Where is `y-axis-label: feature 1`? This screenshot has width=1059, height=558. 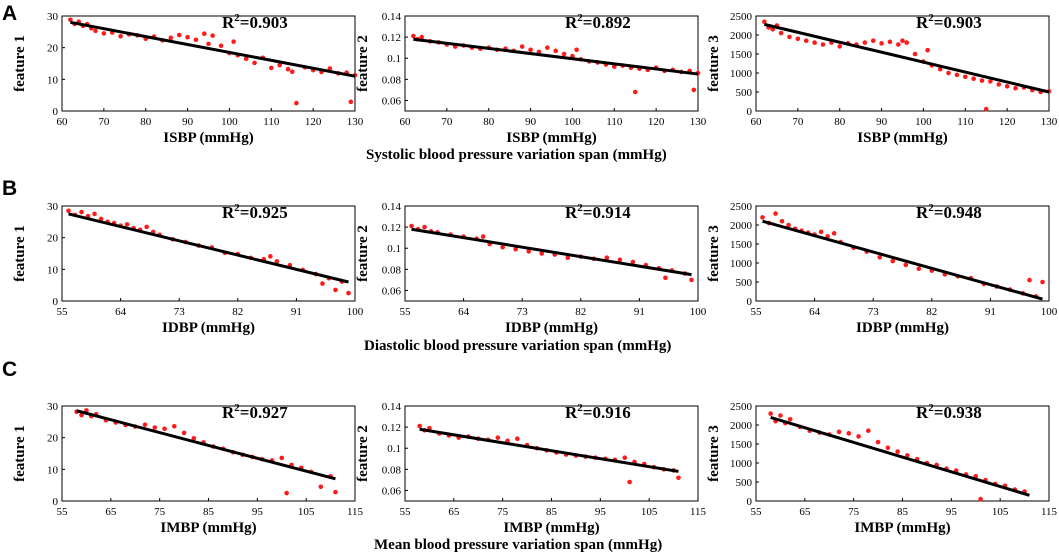 y-axis-label: feature 1 is located at coordinates (20, 63).